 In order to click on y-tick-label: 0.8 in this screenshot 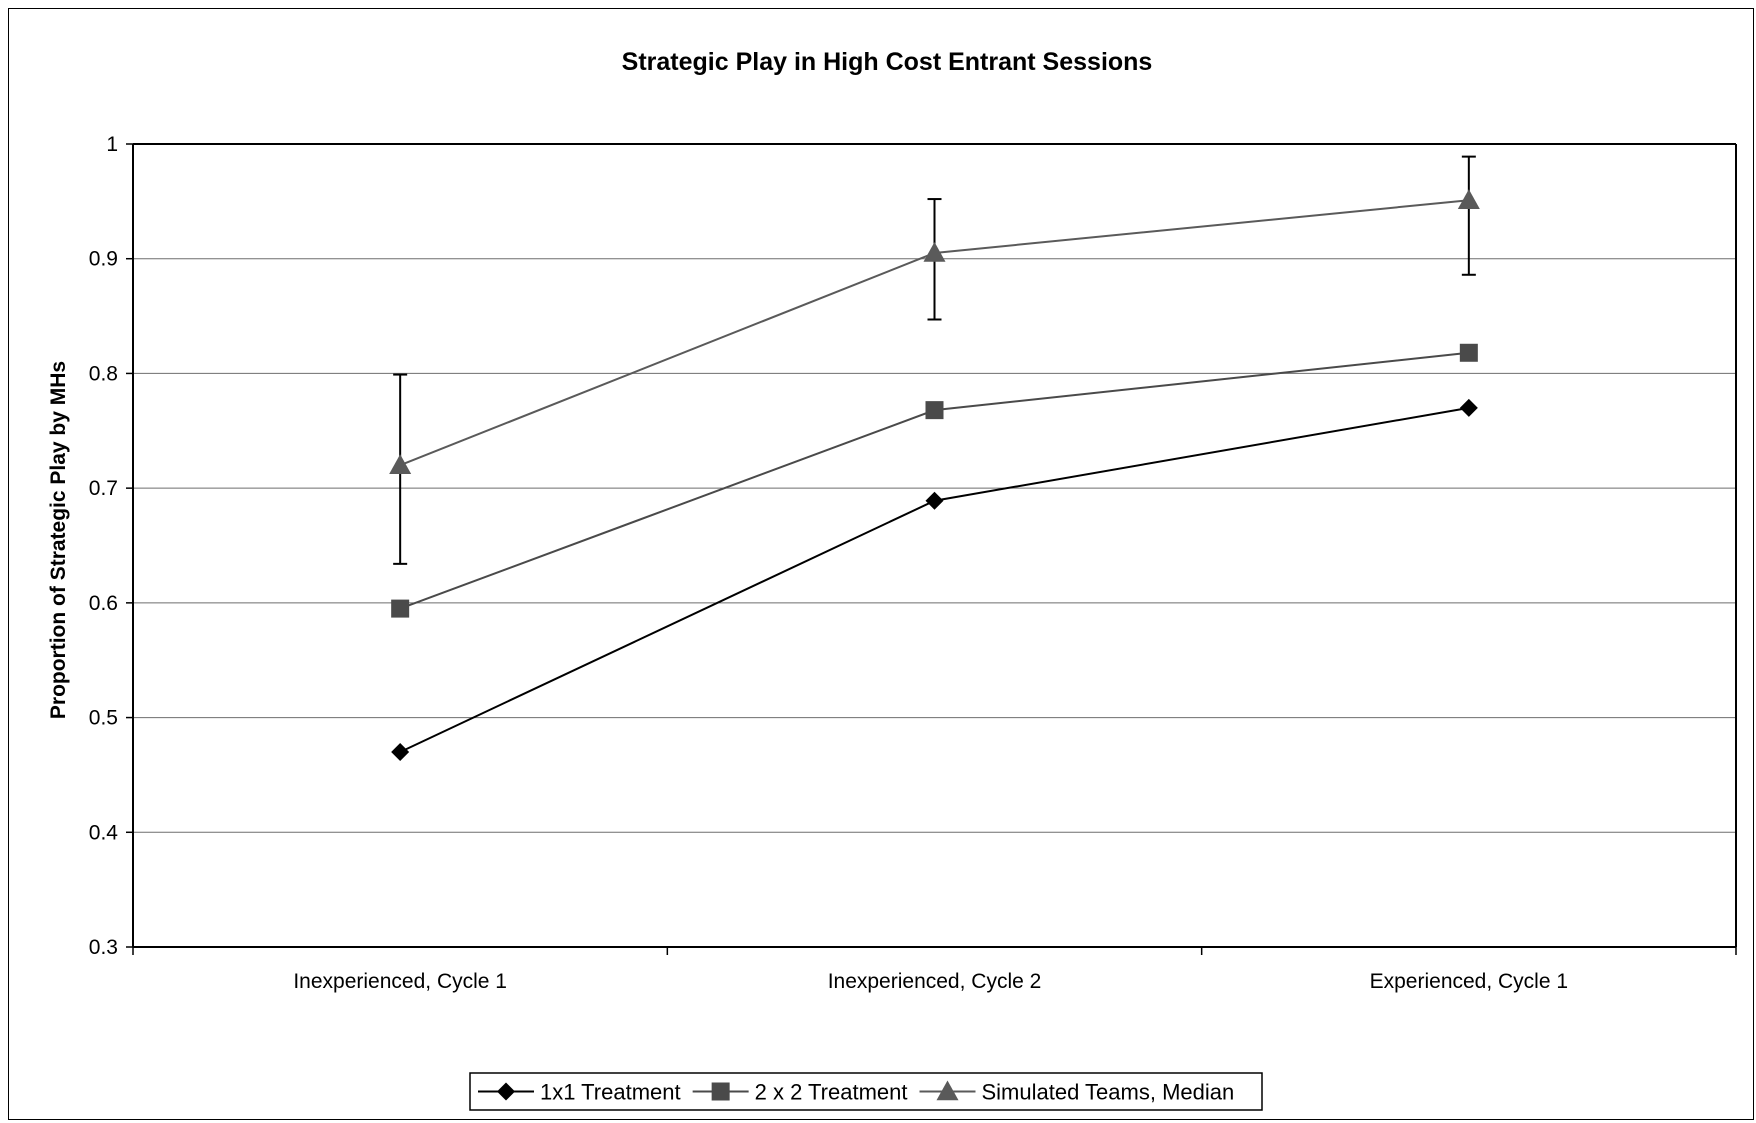, I will do `click(103, 373)`.